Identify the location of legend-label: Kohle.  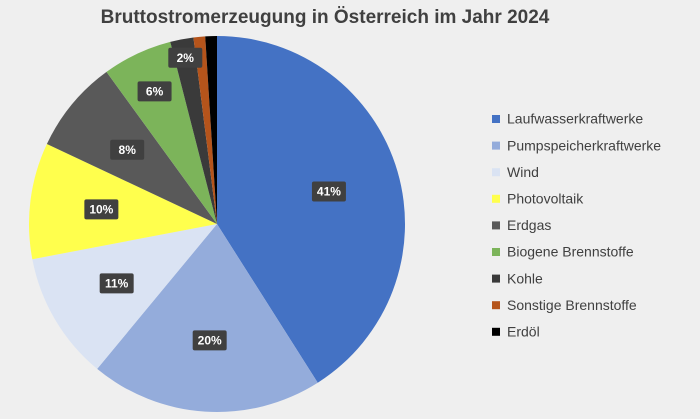
(525, 278).